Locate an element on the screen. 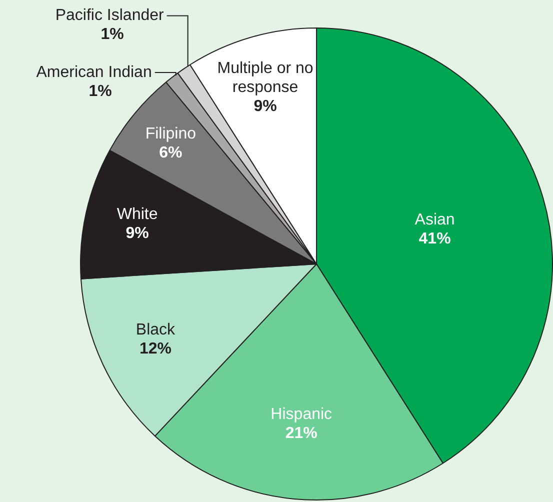 The width and height of the screenshot is (553, 502). data-label: 21% is located at coordinates (301, 433).